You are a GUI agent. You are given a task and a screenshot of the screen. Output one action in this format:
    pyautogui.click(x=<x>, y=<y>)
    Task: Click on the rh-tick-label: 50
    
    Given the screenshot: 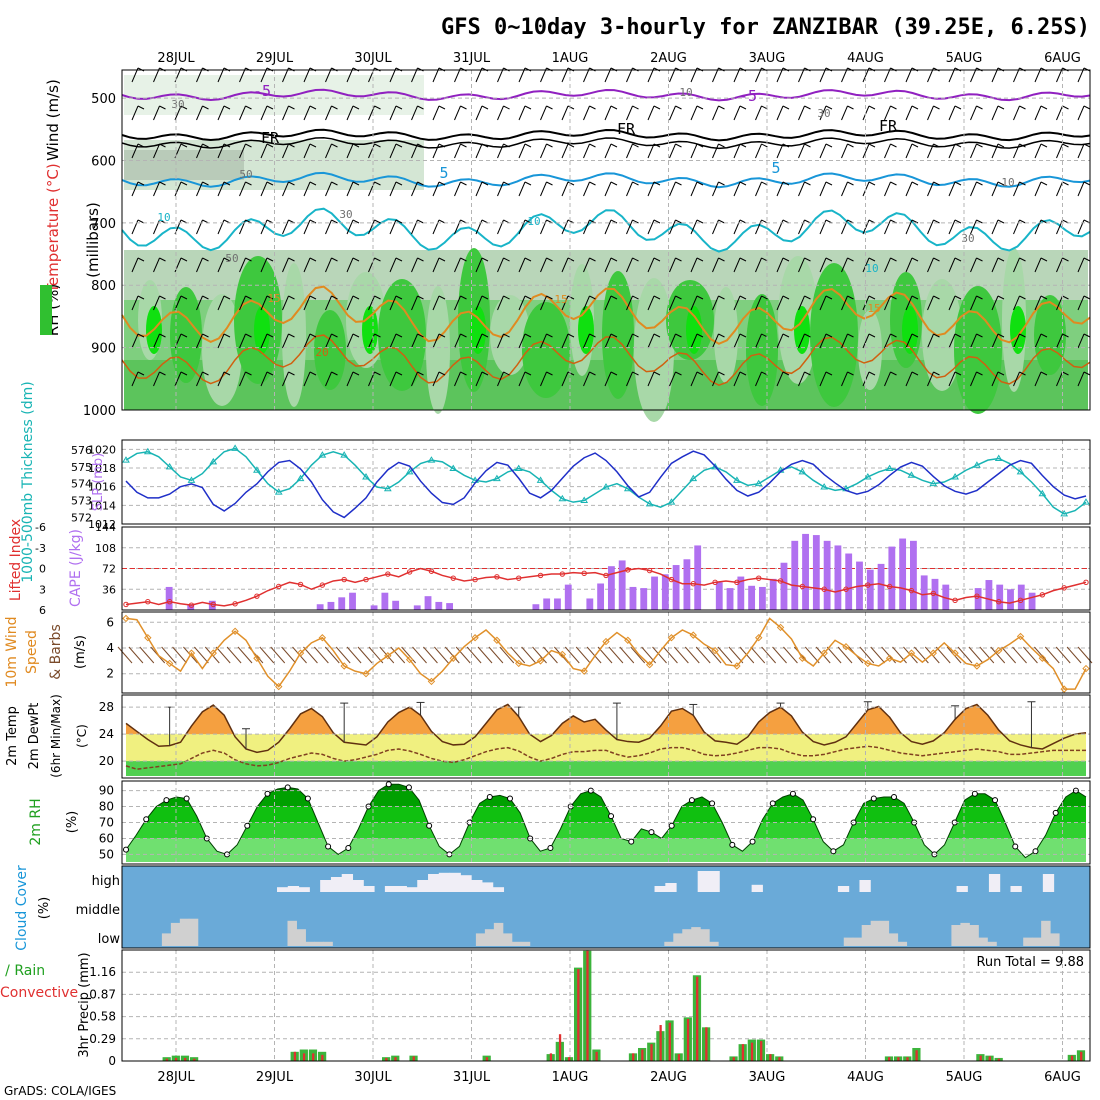 What is the action you would take?
    pyautogui.click(x=106, y=854)
    